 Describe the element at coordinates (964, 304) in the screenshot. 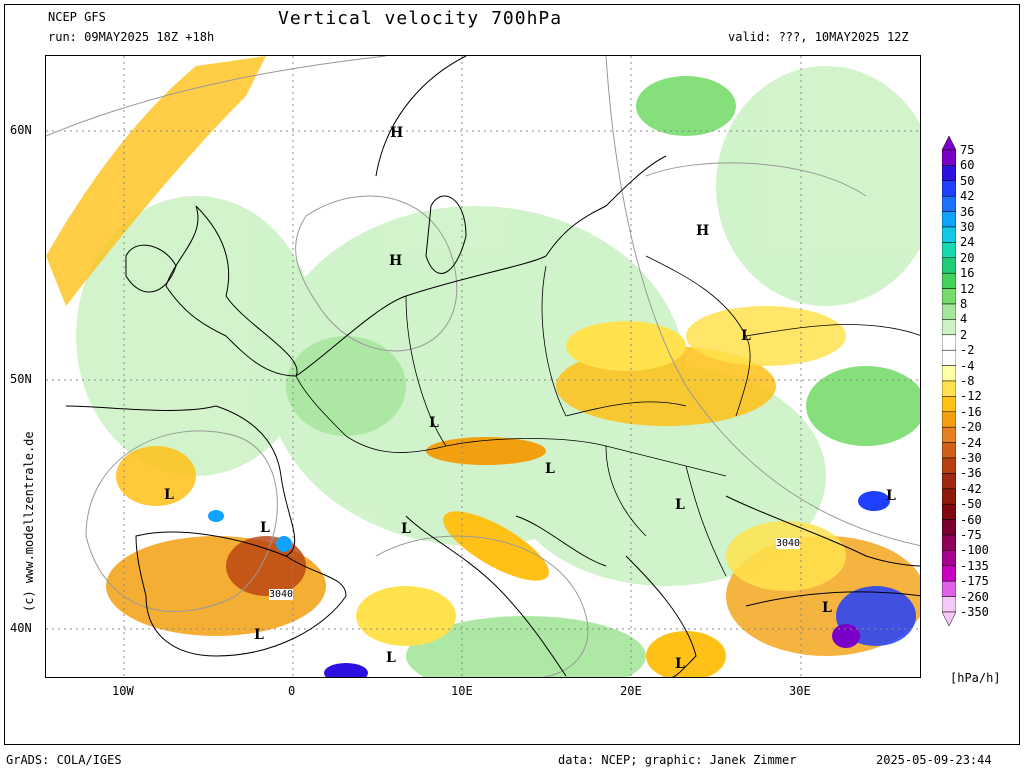

I see `colorbar-tick-label: 8` at that location.